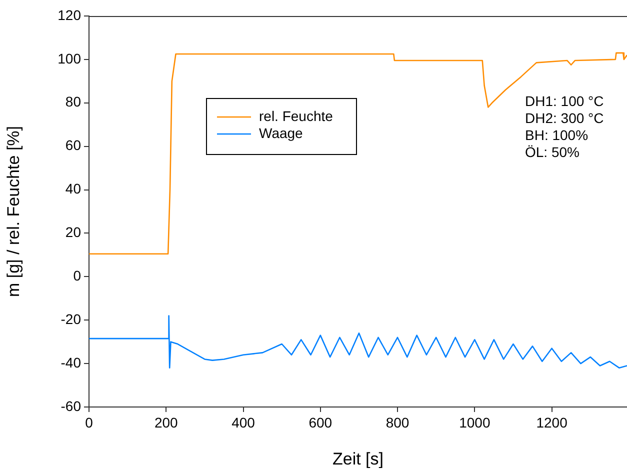 This screenshot has width=627, height=474. What do you see at coordinates (73, 188) in the screenshot?
I see `y-tick-label: 40` at bounding box center [73, 188].